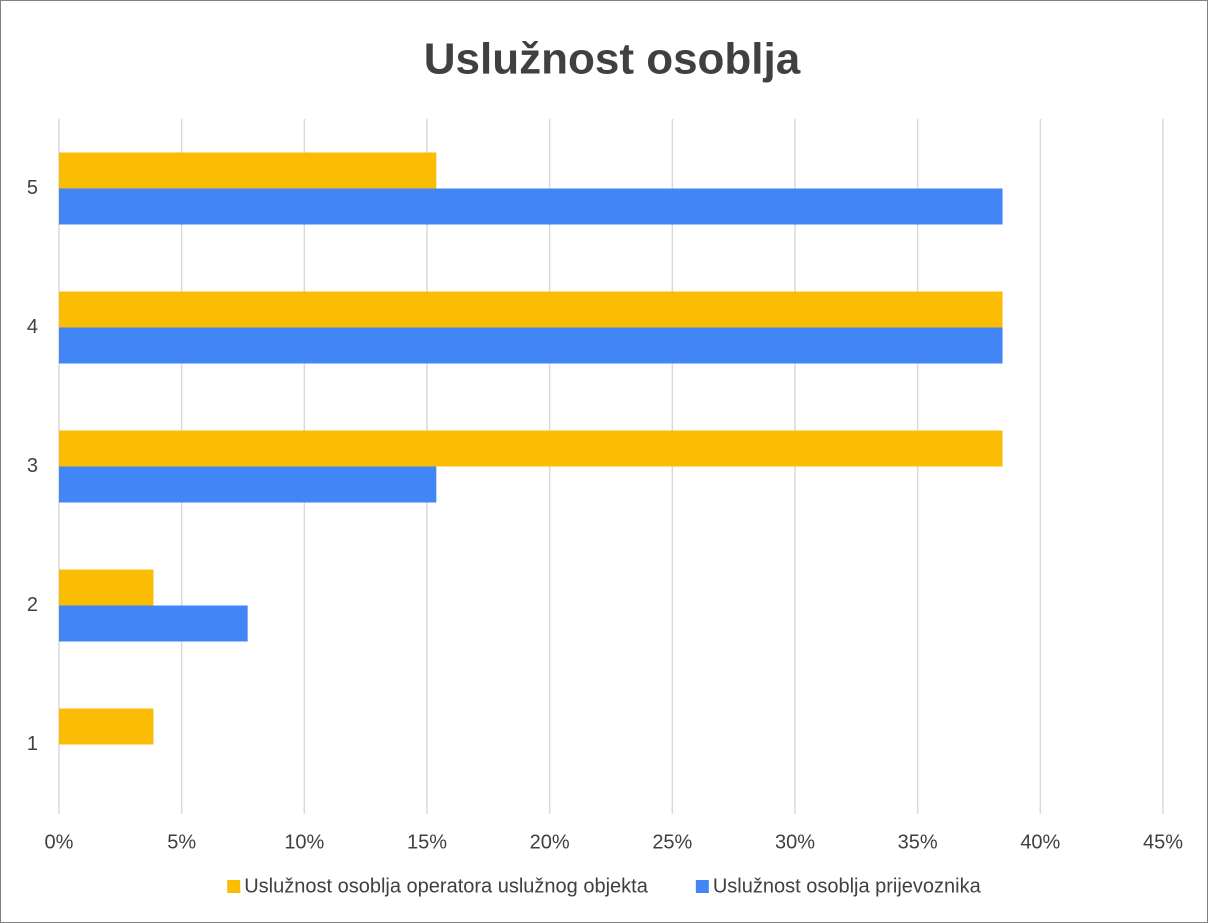 This screenshot has width=1208, height=923. Describe the element at coordinates (32, 327) in the screenshot. I see `y-tick-label: 4` at that location.